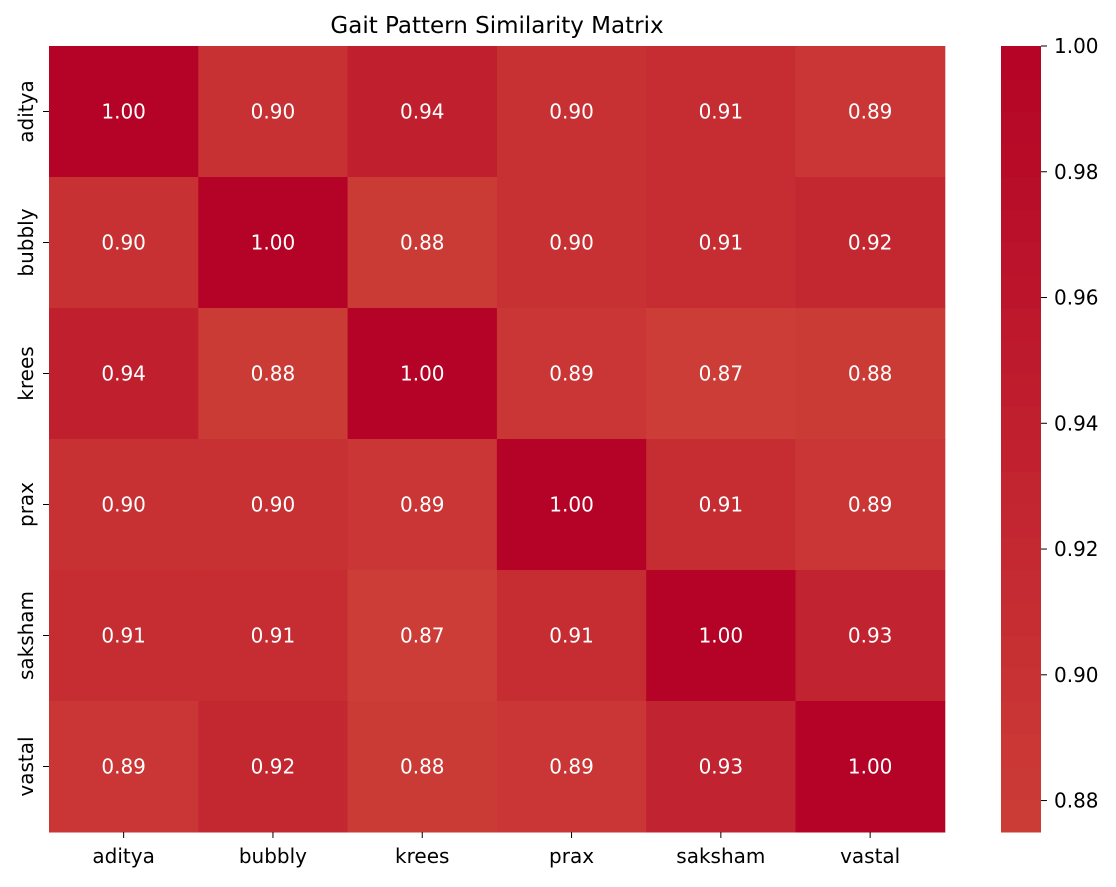  Describe the element at coordinates (870, 636) in the screenshot. I see `heatmap-cell-saksham-vastal` at that location.